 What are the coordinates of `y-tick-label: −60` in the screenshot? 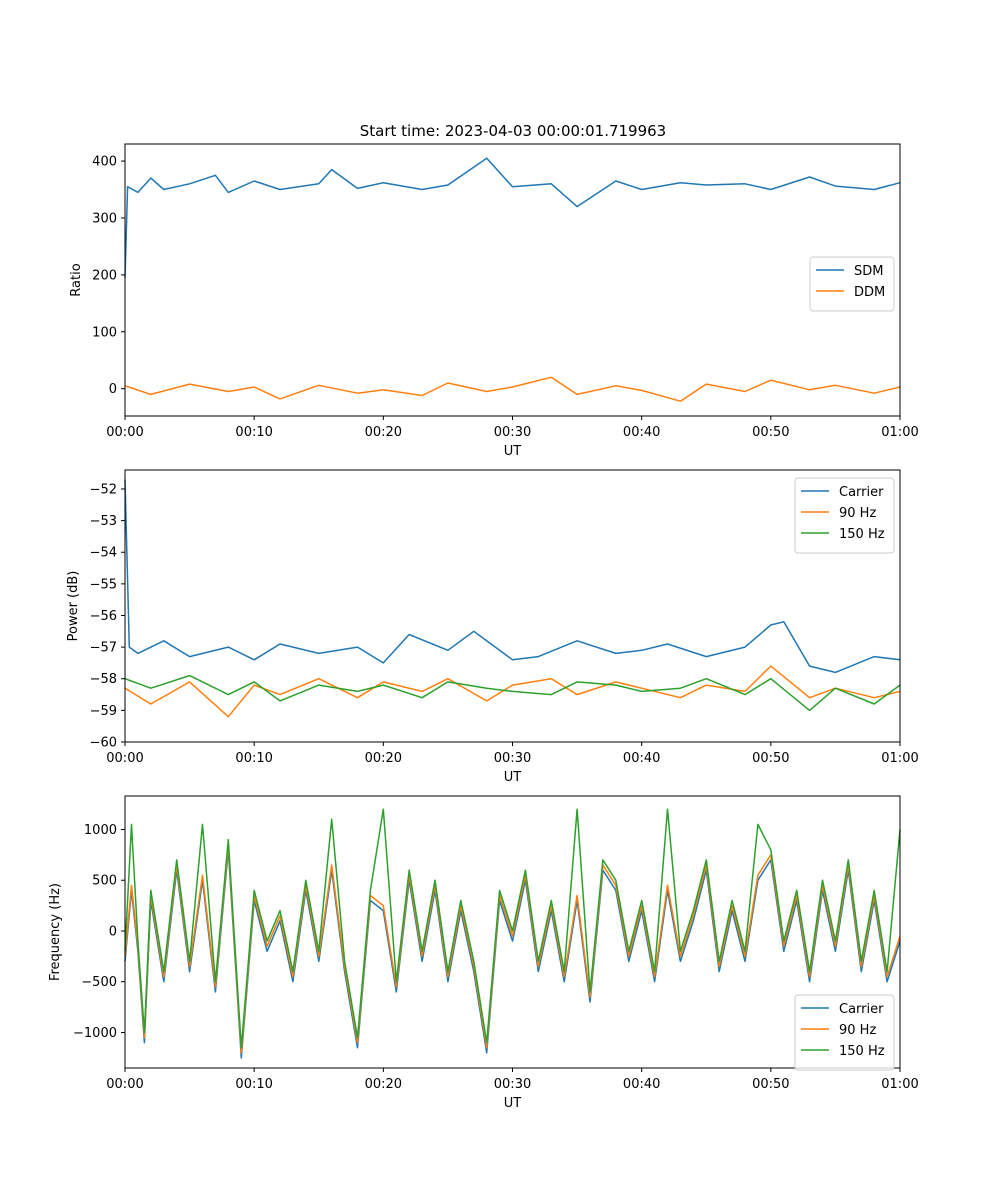 It's located at (103, 743).